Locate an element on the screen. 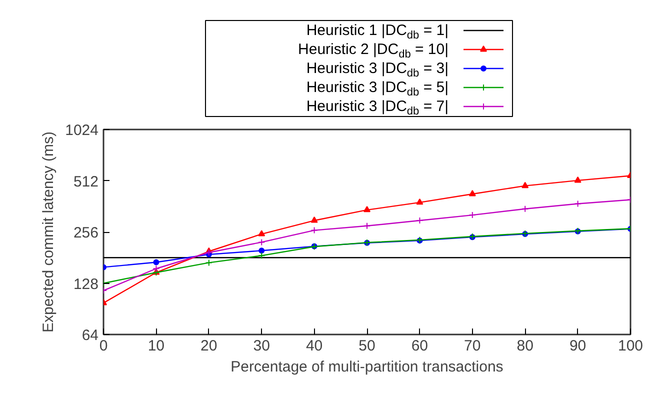 This screenshot has width=666, height=394. x-axis-title: Percentage of multi-partition transactions is located at coordinates (367, 367).